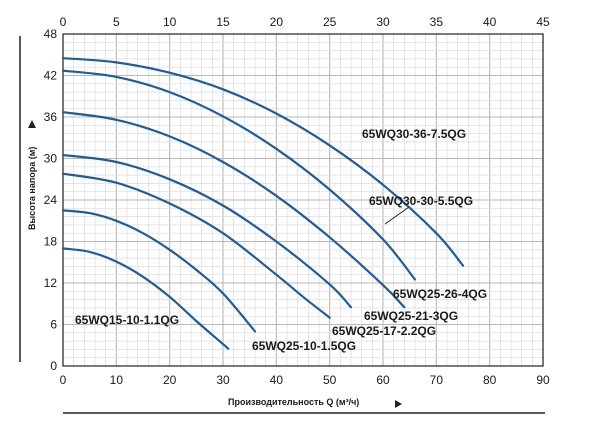 The image size is (600, 426). Describe the element at coordinates (51, 76) in the screenshot. I see `y-tick-label: 42` at that location.